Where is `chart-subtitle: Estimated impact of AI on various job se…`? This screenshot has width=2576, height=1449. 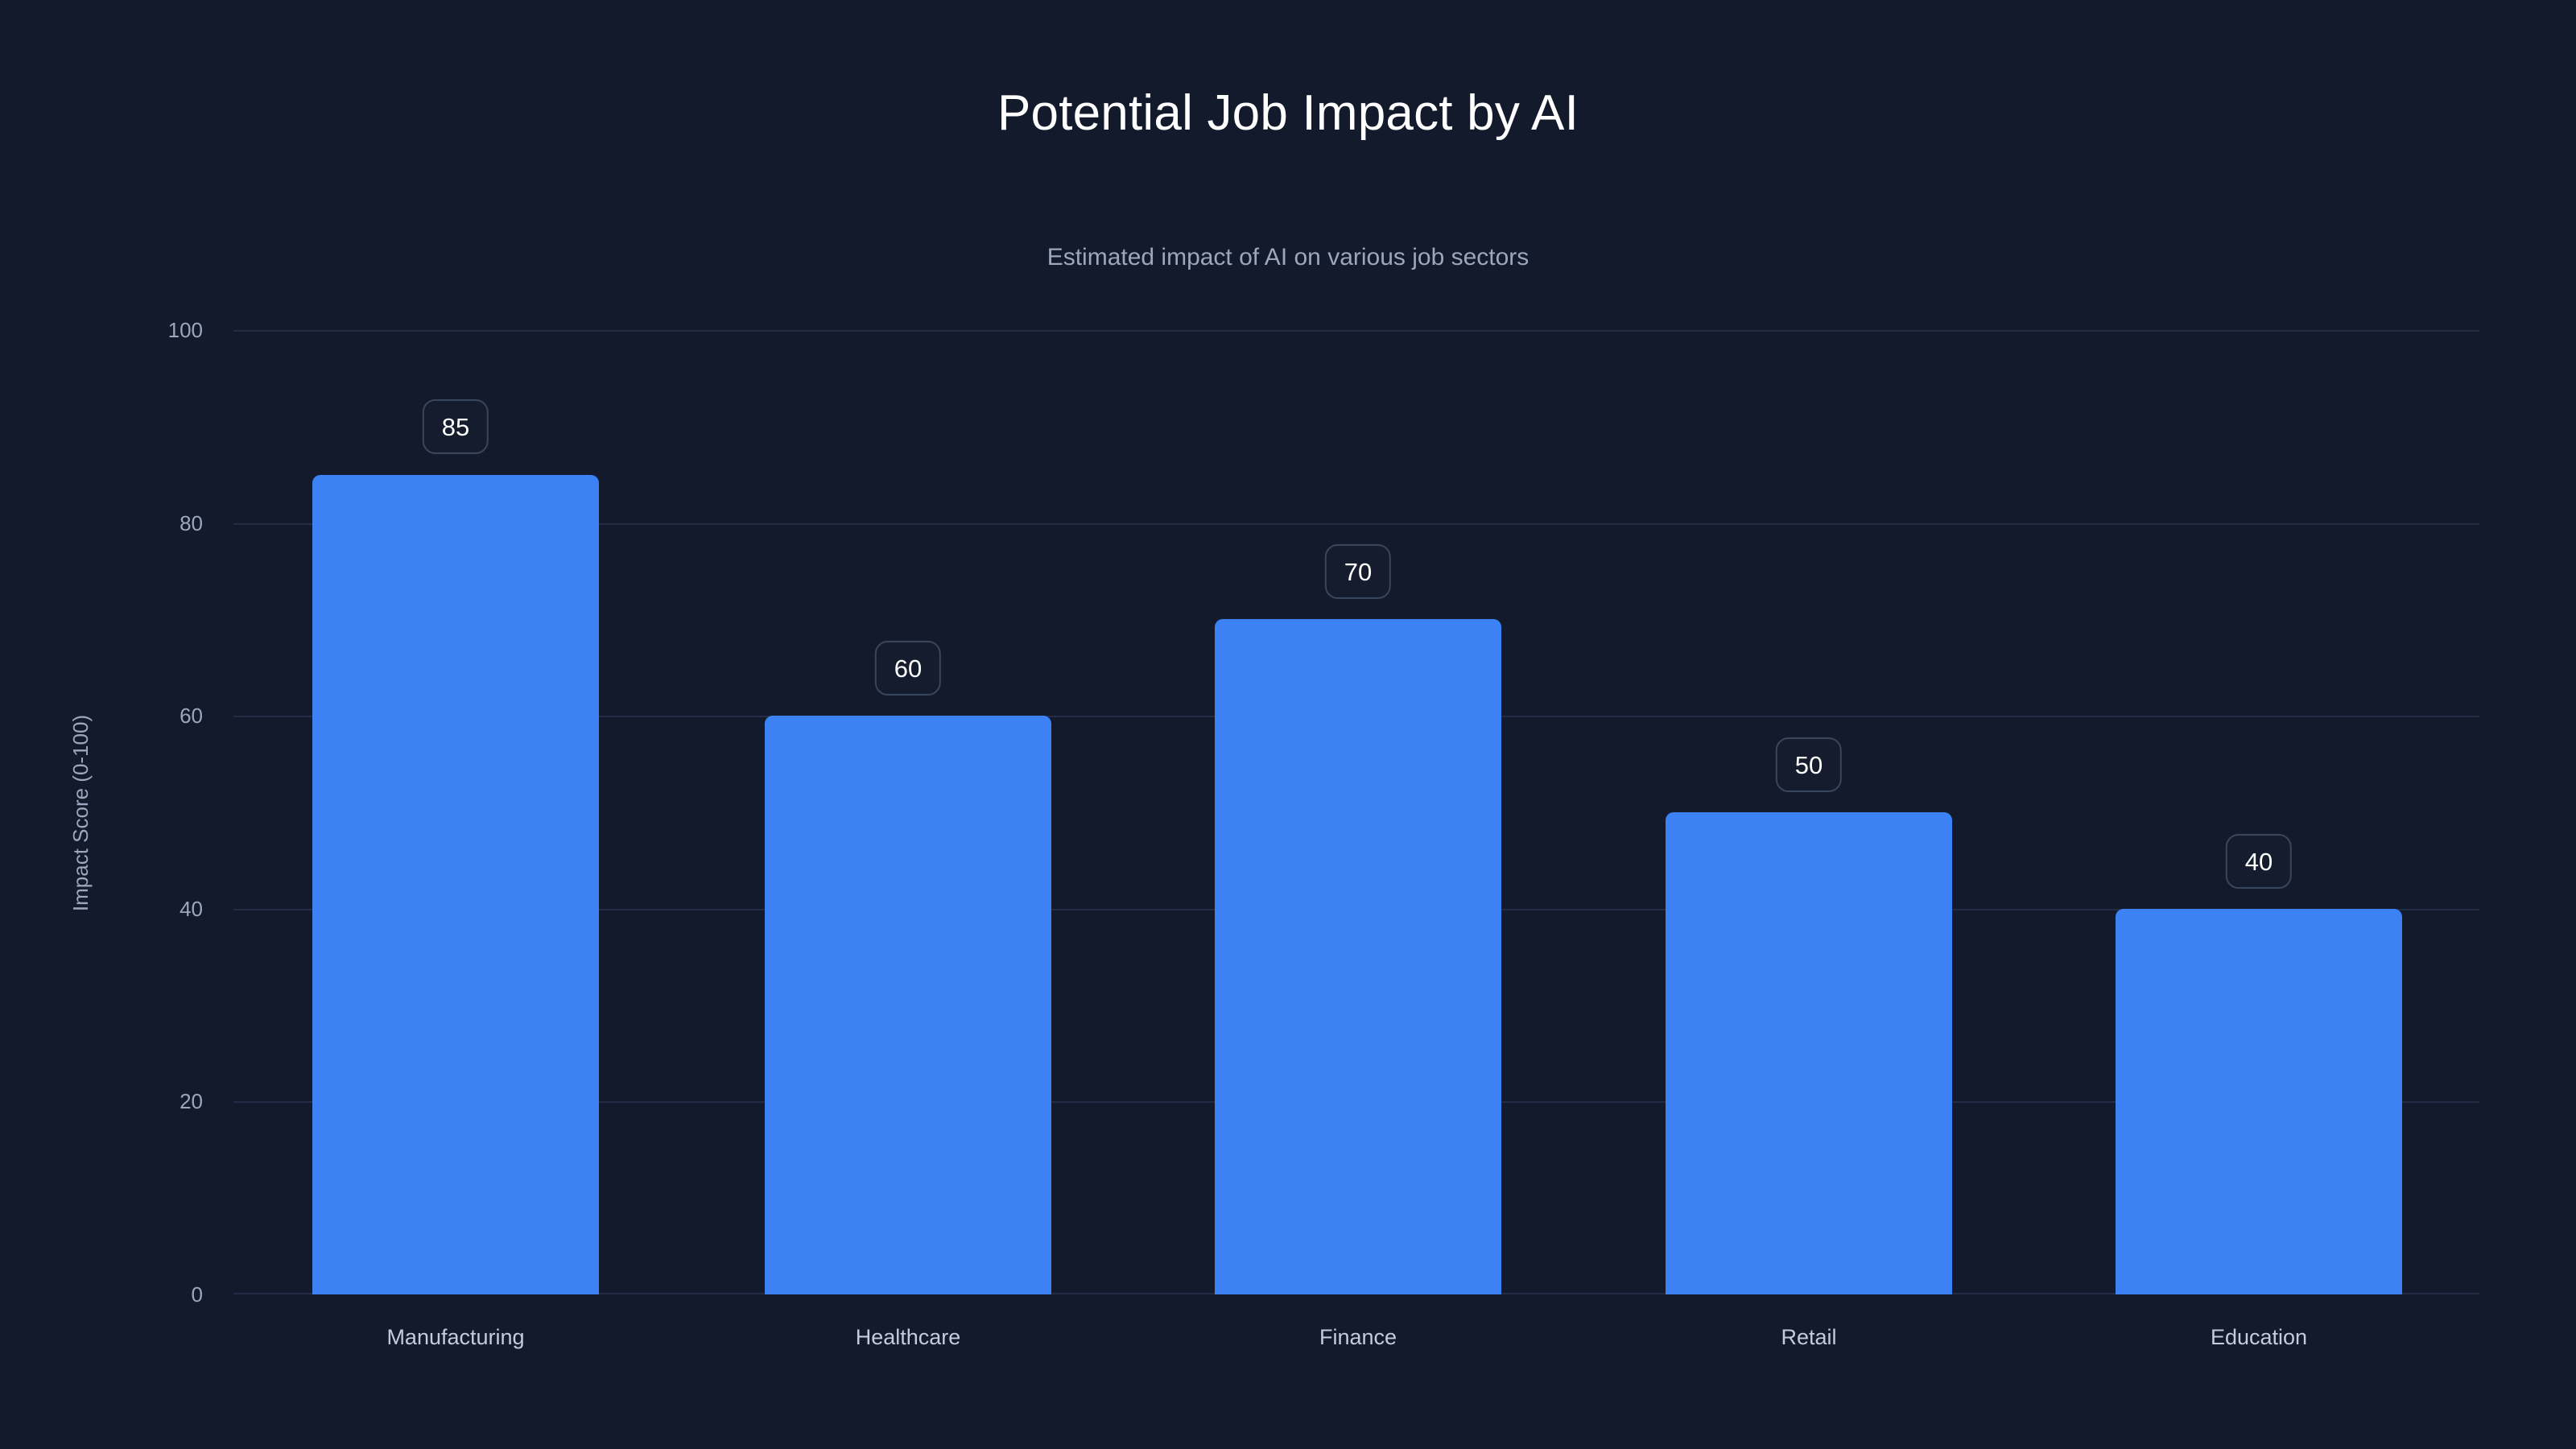 chart-subtitle: Estimated impact of AI on various job se… is located at coordinates (1288, 257).